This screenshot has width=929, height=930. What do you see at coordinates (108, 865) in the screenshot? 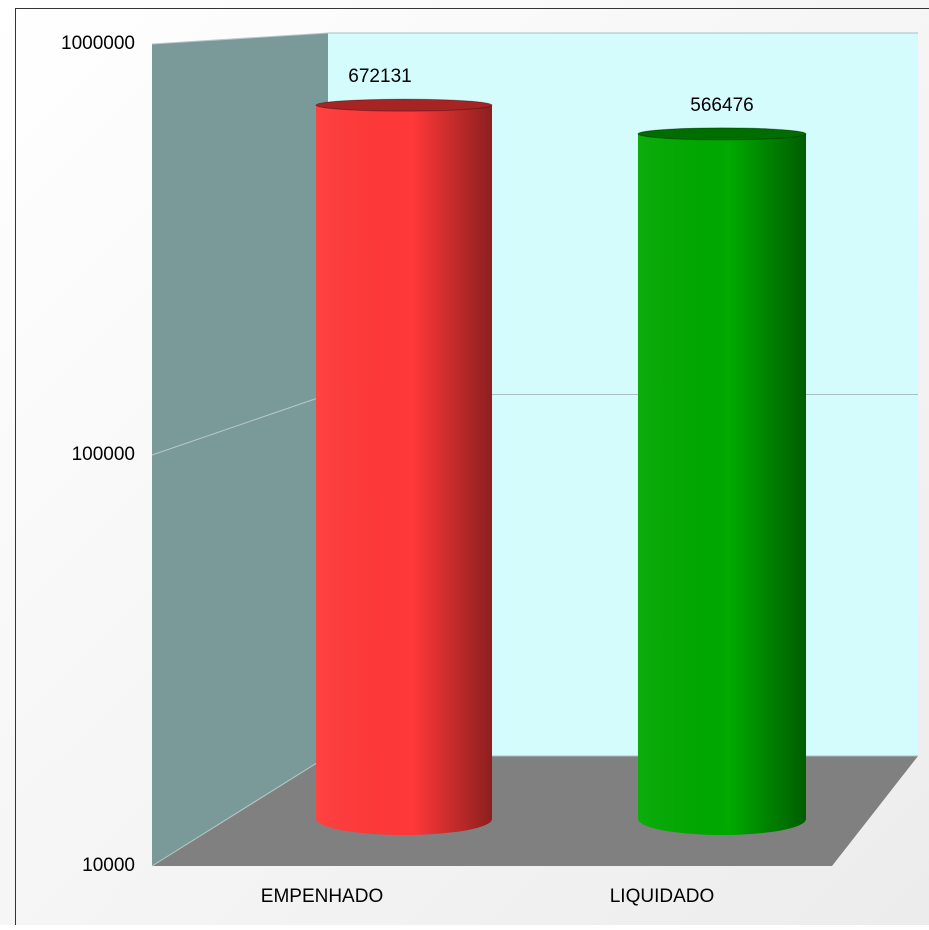
I see `y-tick-label: 10000` at bounding box center [108, 865].